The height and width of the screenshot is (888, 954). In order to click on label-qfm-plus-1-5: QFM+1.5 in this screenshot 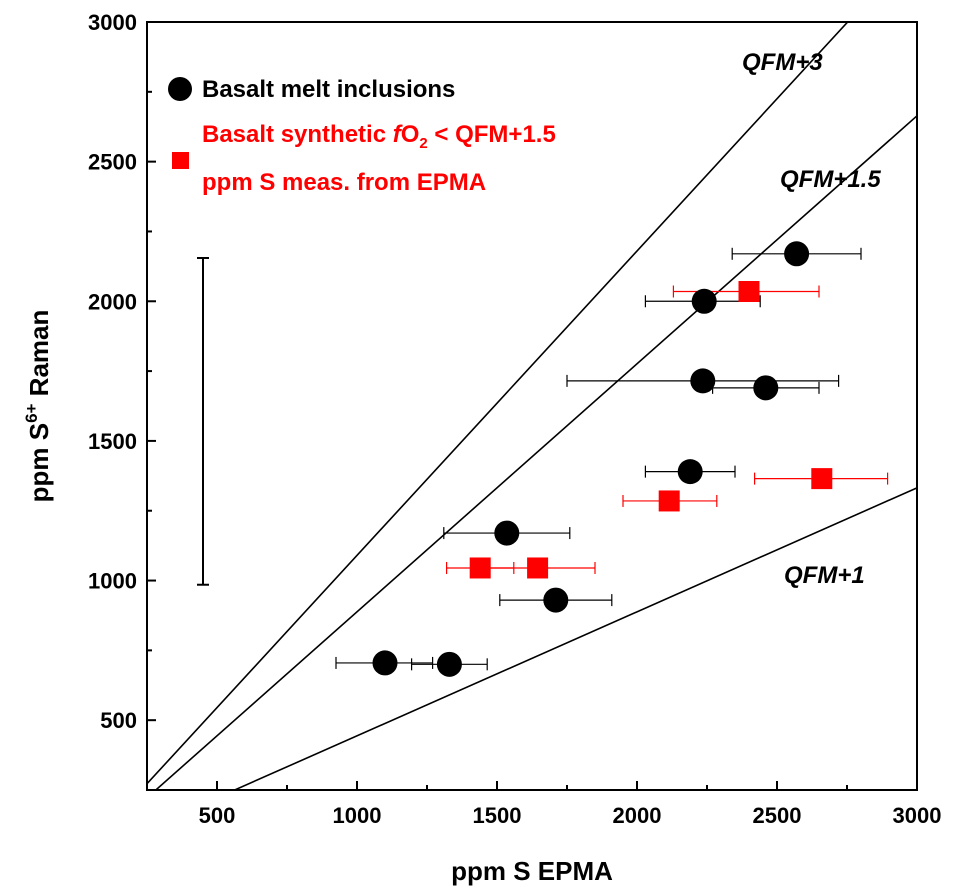, I will do `click(830, 179)`.